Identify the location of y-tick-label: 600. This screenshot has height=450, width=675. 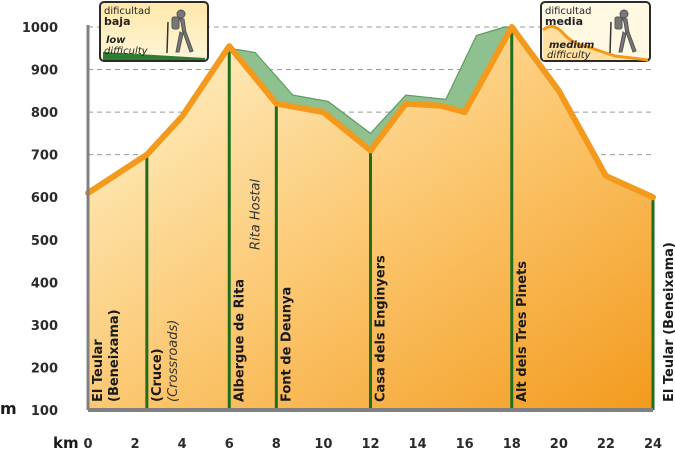
(44, 198).